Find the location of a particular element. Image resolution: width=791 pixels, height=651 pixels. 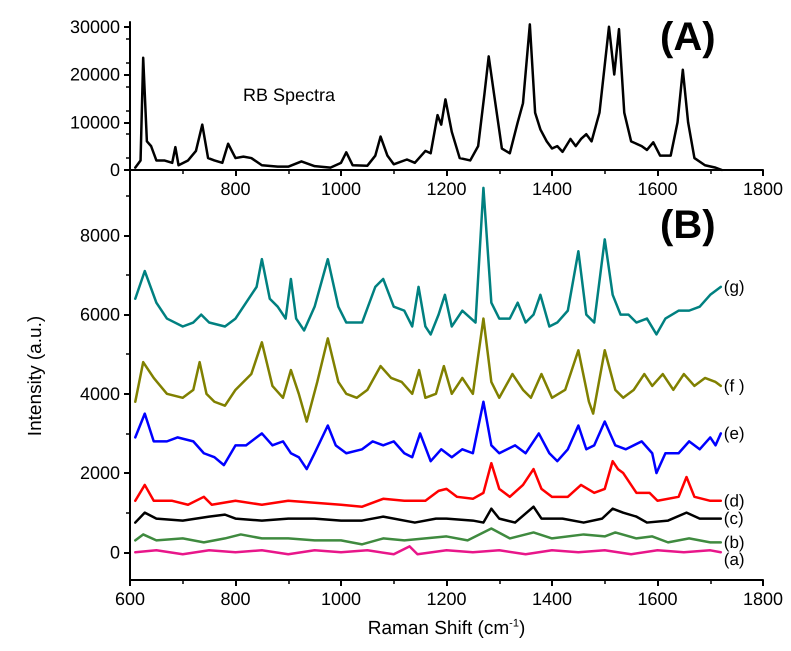

chart-title: (A) is located at coordinates (688, 37).